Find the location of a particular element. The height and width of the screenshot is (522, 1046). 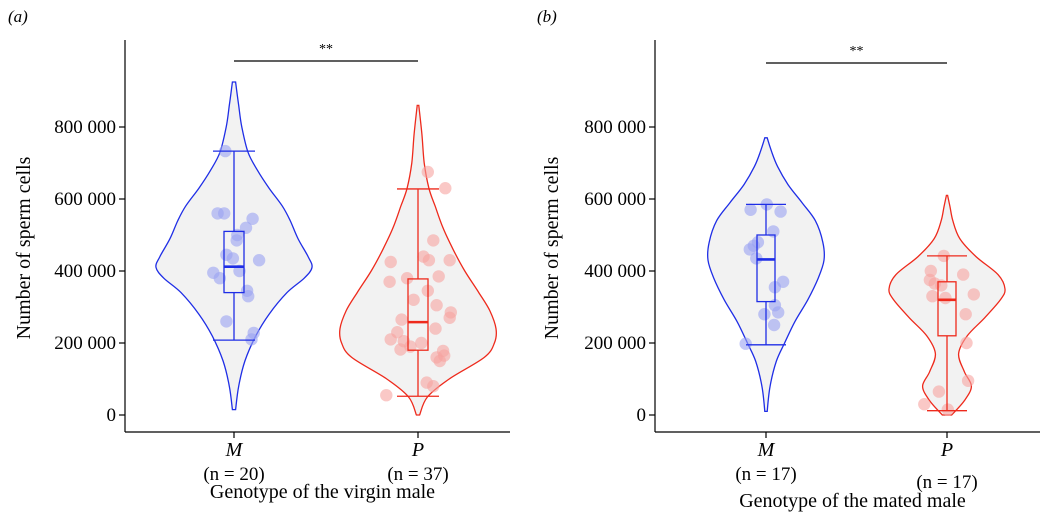

group-n-label: (n = 37) is located at coordinates (417, 474).